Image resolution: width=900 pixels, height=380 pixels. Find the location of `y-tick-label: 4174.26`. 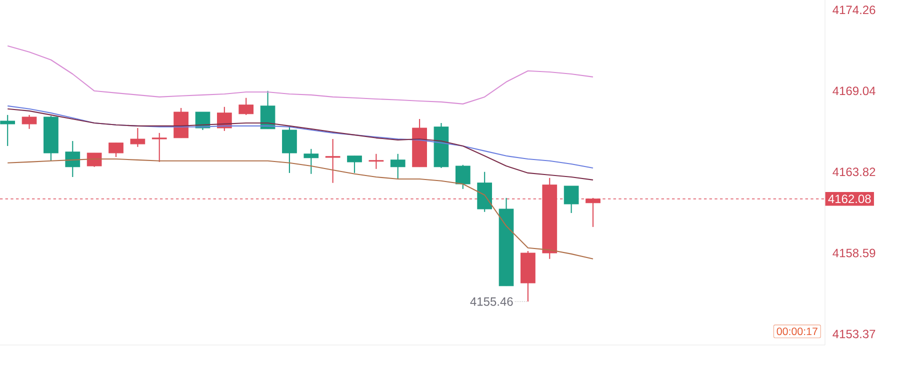

y-tick-label: 4174.26 is located at coordinates (854, 10).